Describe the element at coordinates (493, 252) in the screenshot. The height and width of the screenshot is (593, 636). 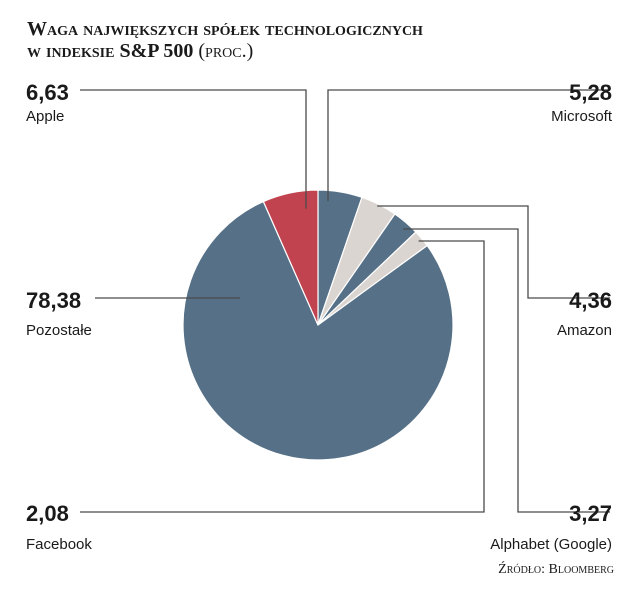
I see `leader-amazon` at that location.